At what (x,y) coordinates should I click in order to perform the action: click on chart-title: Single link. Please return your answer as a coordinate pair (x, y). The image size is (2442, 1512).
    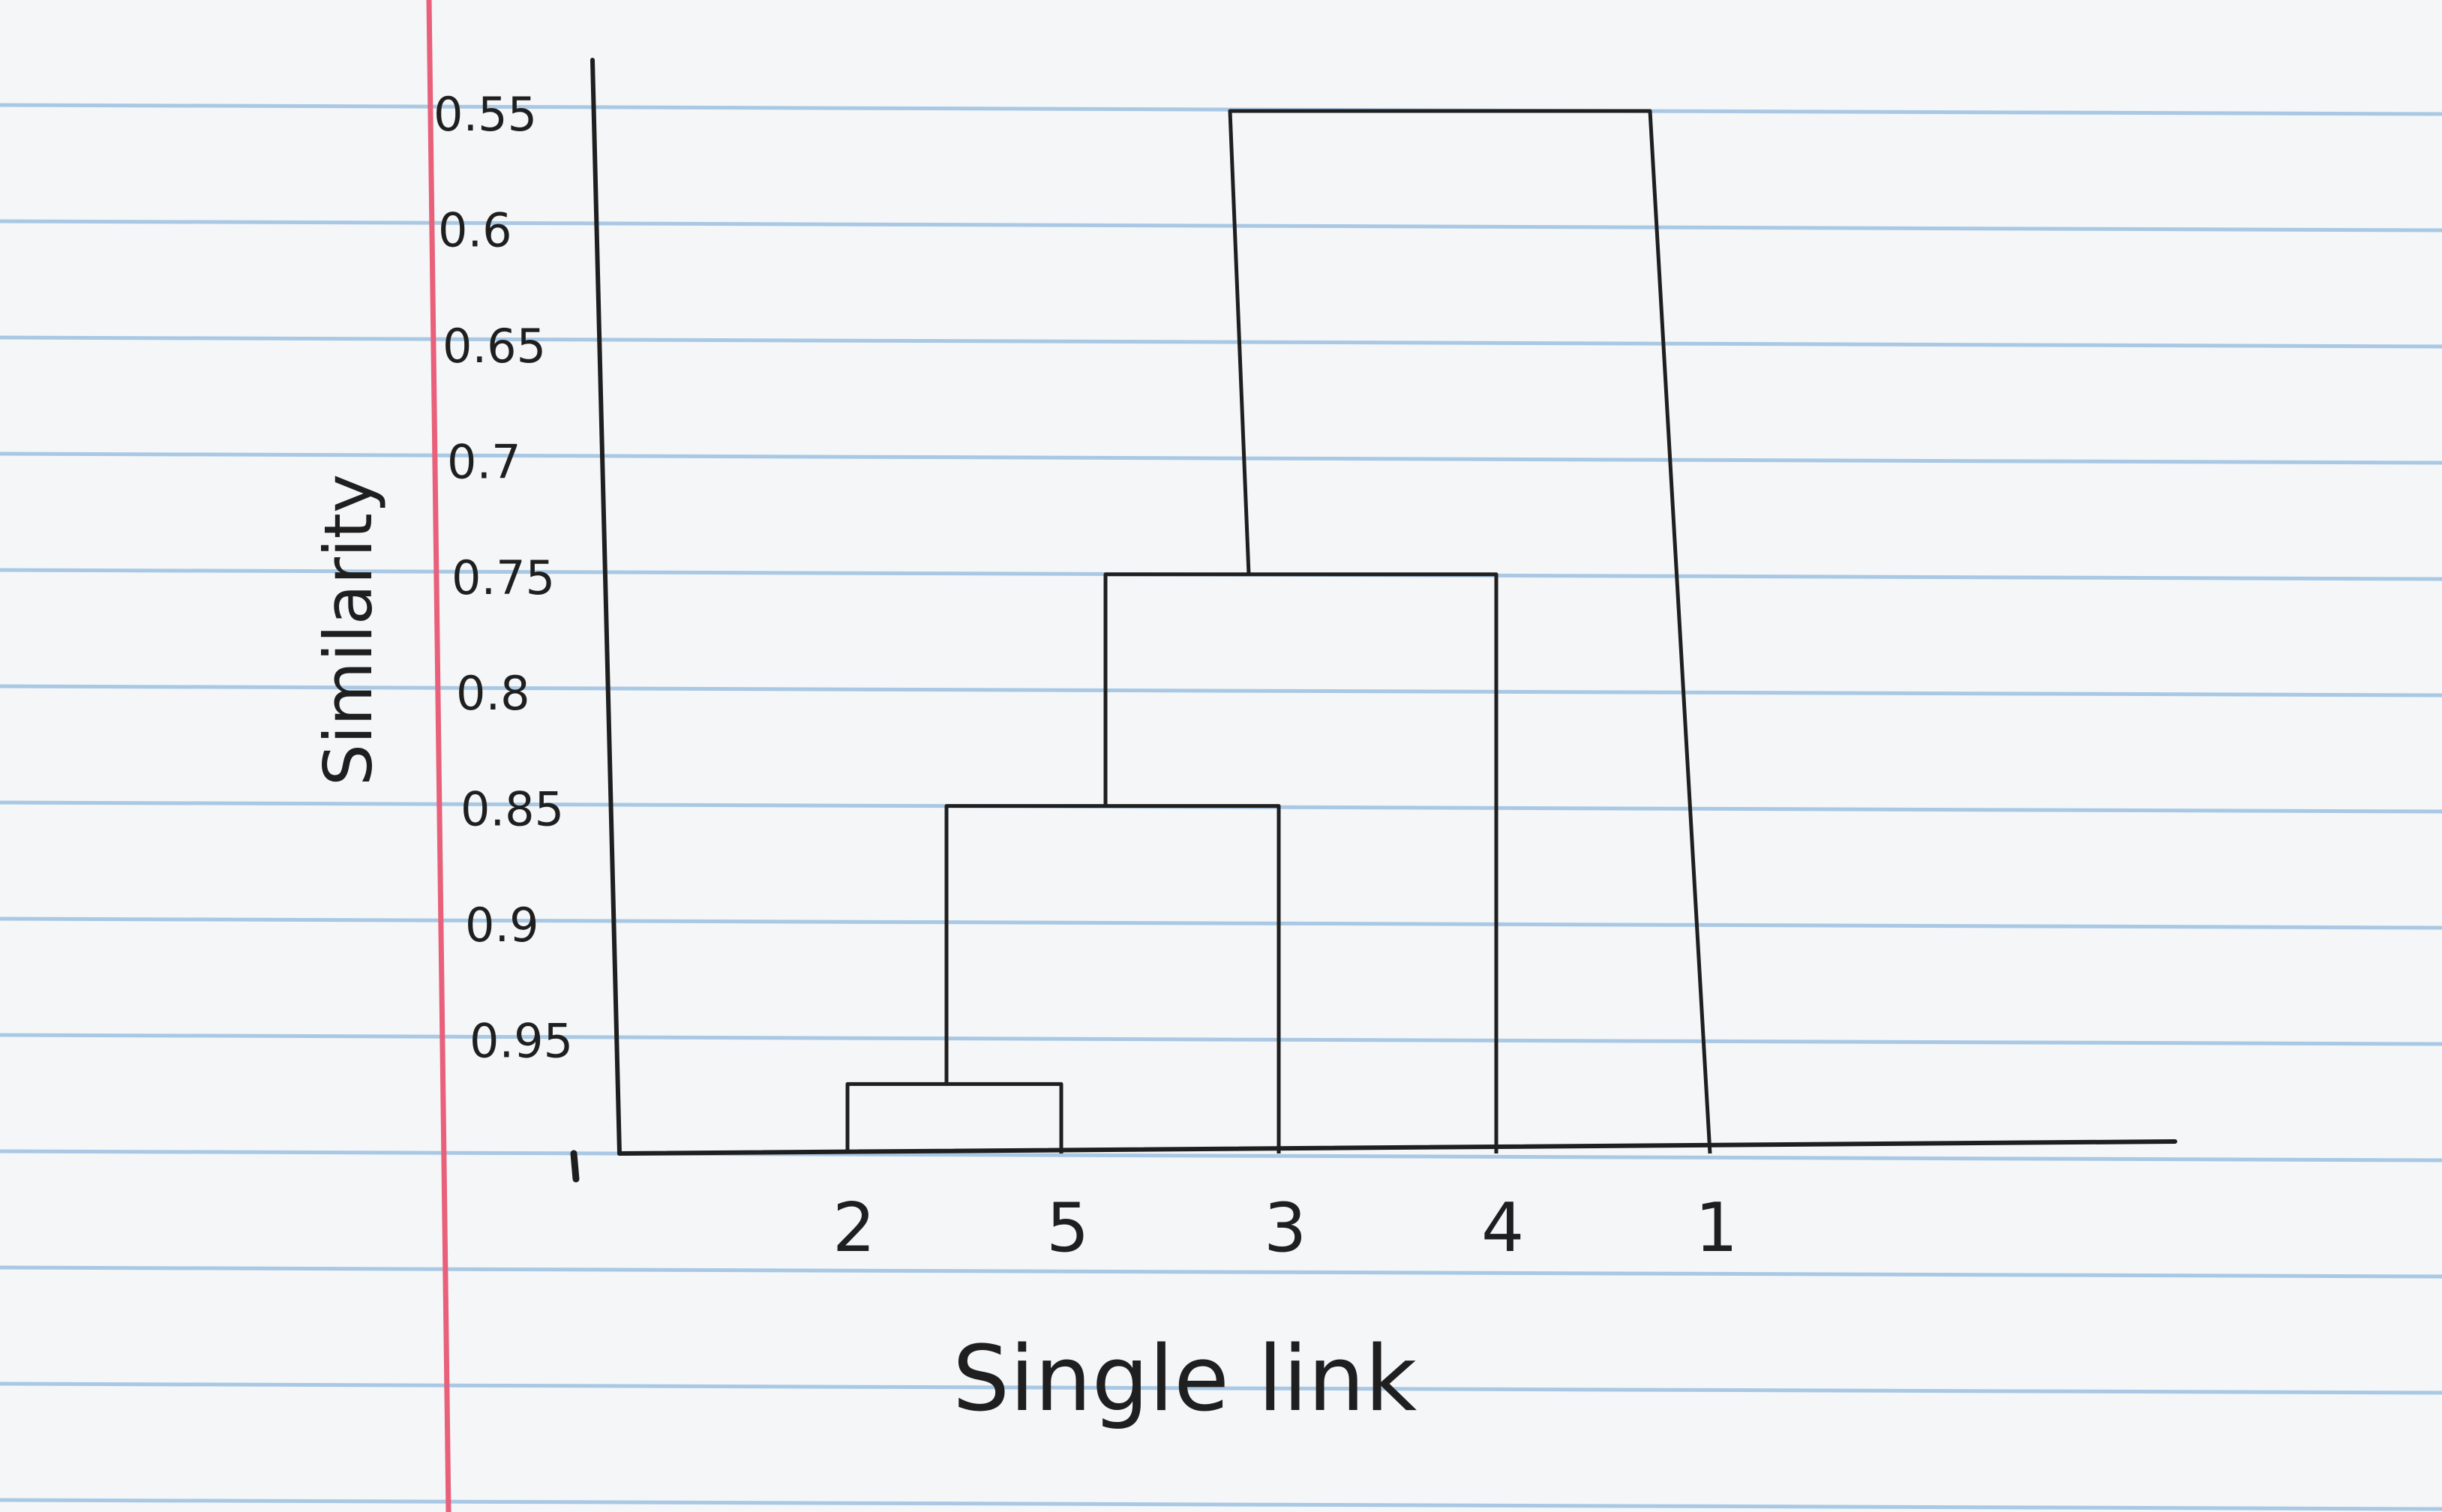
    Looking at the image, I should click on (1185, 1380).